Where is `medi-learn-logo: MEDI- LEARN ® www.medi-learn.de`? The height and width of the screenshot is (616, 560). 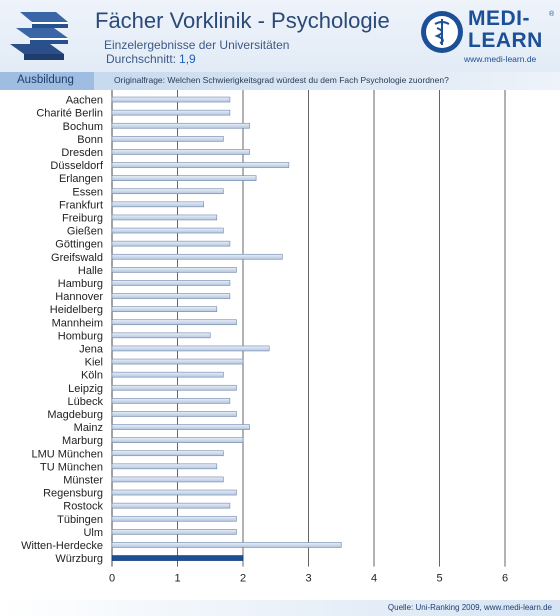
medi-learn-logo: MEDI- LEARN ® www.medi-learn.de is located at coordinates (488, 37).